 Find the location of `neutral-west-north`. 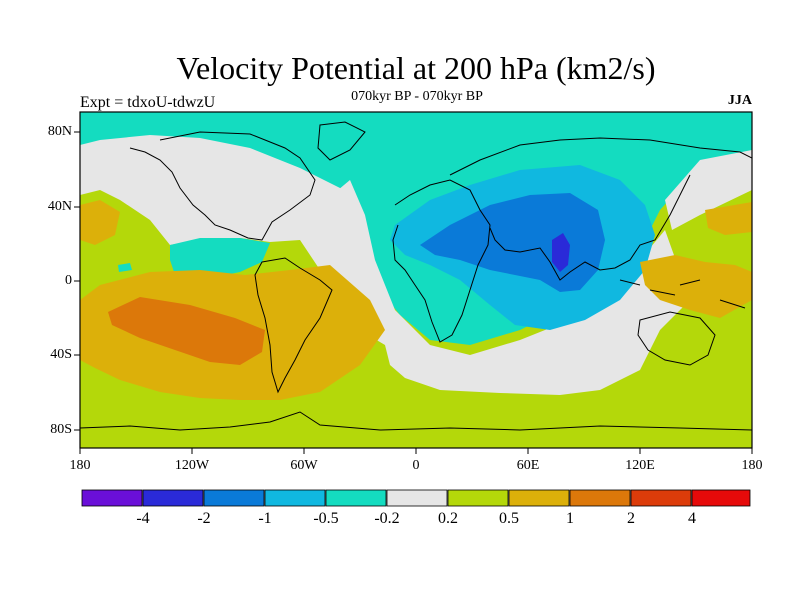

neutral-west-north is located at coordinates (216, 190).